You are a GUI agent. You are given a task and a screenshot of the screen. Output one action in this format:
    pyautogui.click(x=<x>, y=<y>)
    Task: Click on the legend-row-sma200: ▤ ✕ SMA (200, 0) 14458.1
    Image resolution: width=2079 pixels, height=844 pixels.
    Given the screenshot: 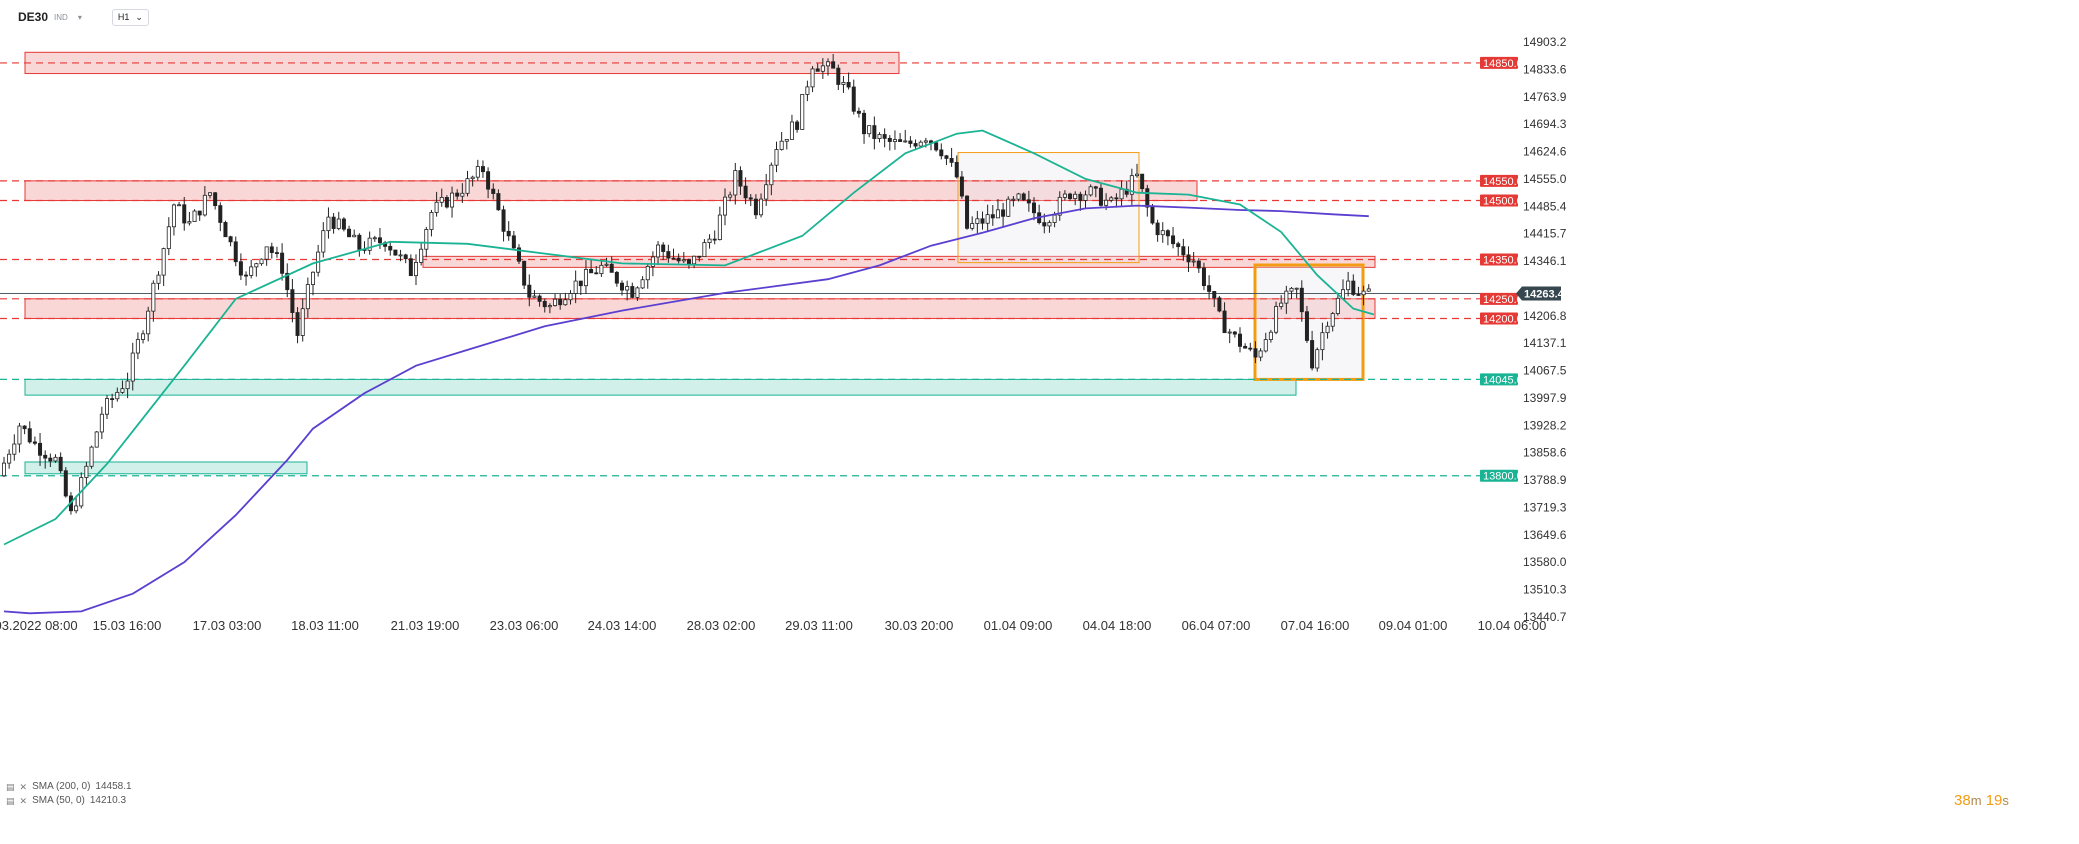 What is the action you would take?
    pyautogui.click(x=69, y=787)
    